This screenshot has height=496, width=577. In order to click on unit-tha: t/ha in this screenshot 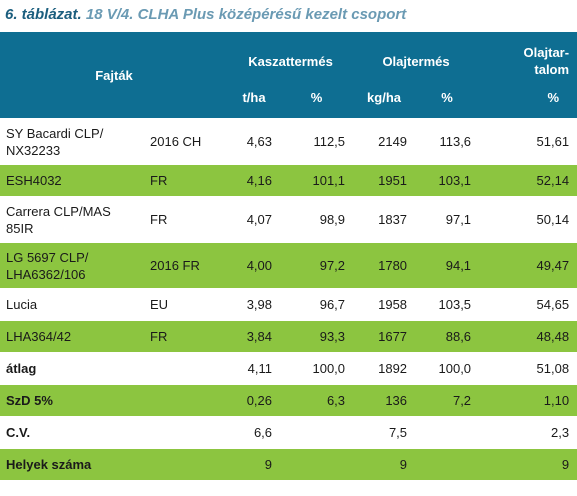, I will do `click(254, 97)`.